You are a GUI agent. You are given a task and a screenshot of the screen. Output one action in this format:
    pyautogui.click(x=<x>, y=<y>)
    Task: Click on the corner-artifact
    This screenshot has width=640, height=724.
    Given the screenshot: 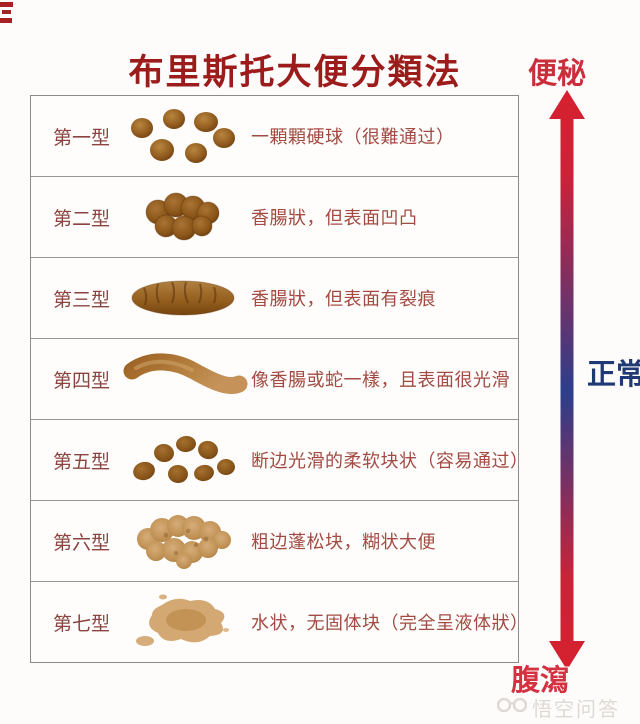 What is the action you would take?
    pyautogui.click(x=9, y=17)
    